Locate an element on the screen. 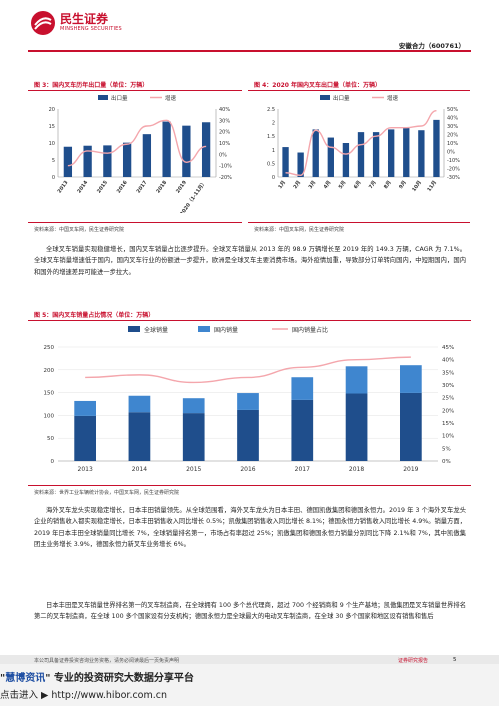 This screenshot has height=706, width=499. hibor-quote-open: " is located at coordinates (3, 678).